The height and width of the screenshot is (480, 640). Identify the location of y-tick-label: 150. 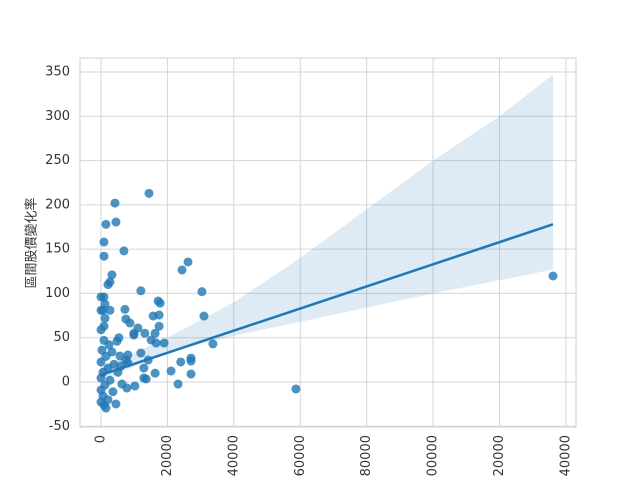
(57, 249).